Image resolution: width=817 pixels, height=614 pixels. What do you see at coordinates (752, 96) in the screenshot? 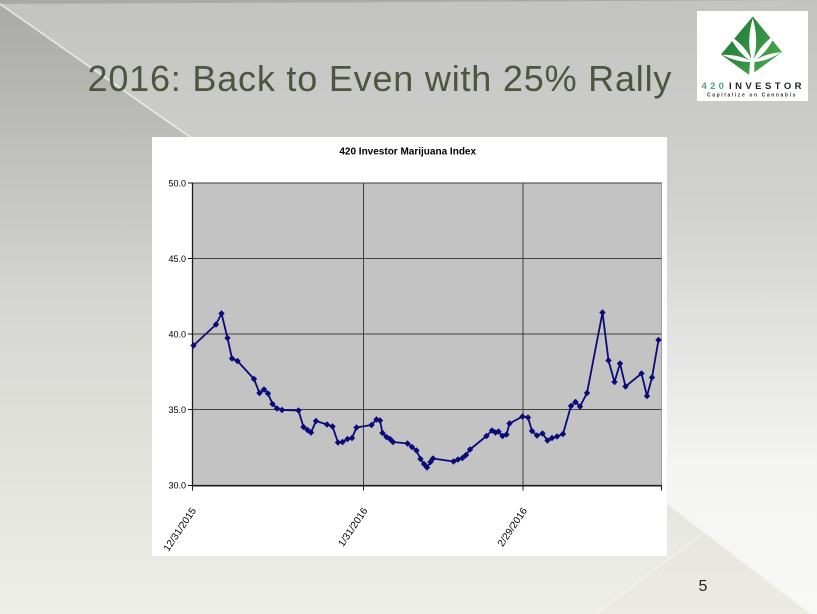
I see `svg-text: Capitalize on Cannabis` at bounding box center [752, 96].